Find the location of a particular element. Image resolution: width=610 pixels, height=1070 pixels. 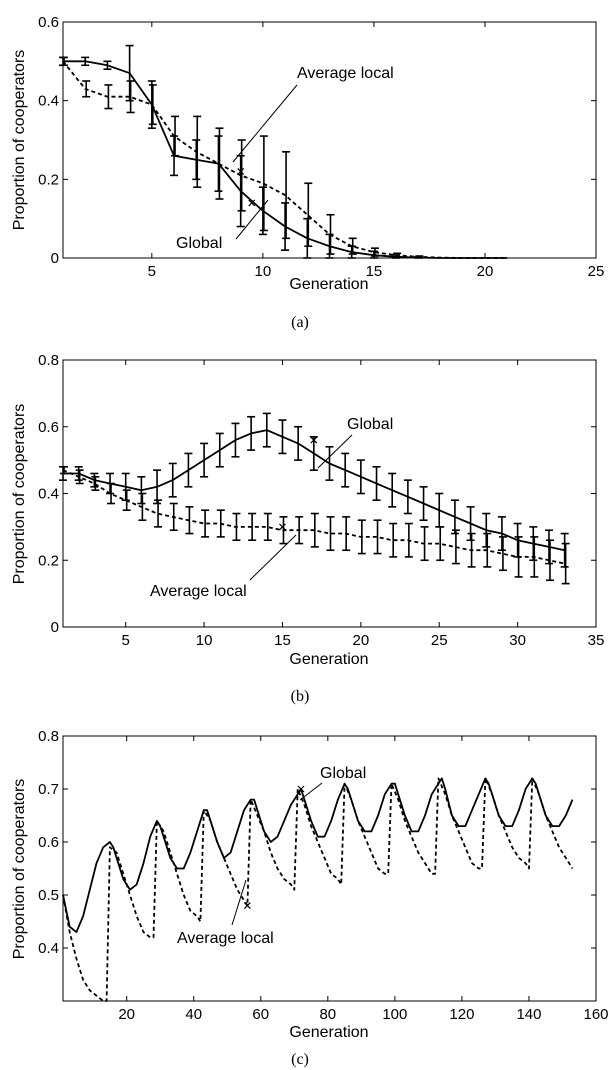

panel-a-ytick-label: 0.4 is located at coordinates (48, 101).